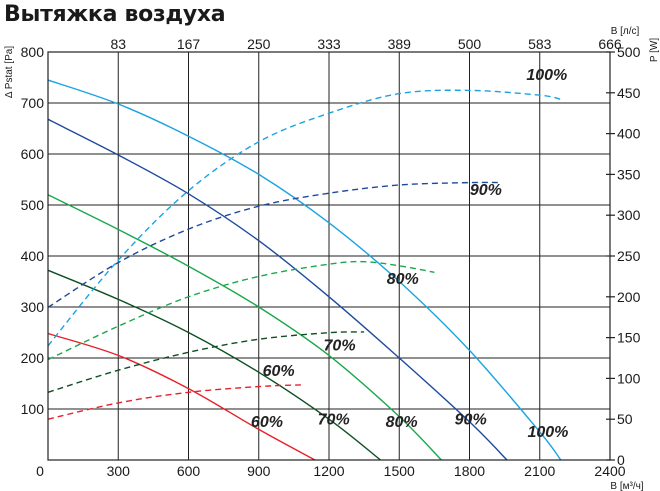  I want to click on y-tick-label: 700, so click(33, 103).